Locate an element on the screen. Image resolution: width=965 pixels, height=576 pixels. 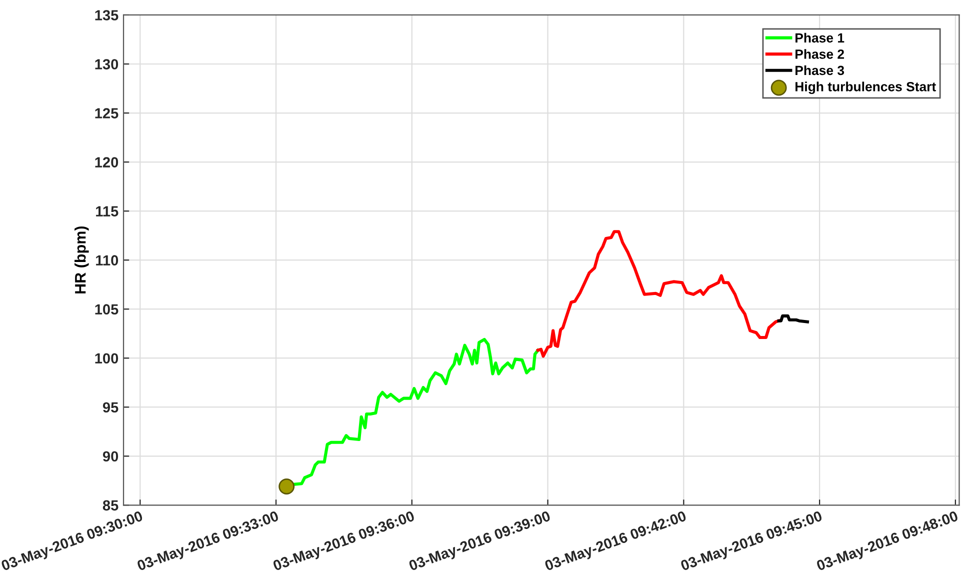
y-tick-label: 130 is located at coordinates (106, 64).